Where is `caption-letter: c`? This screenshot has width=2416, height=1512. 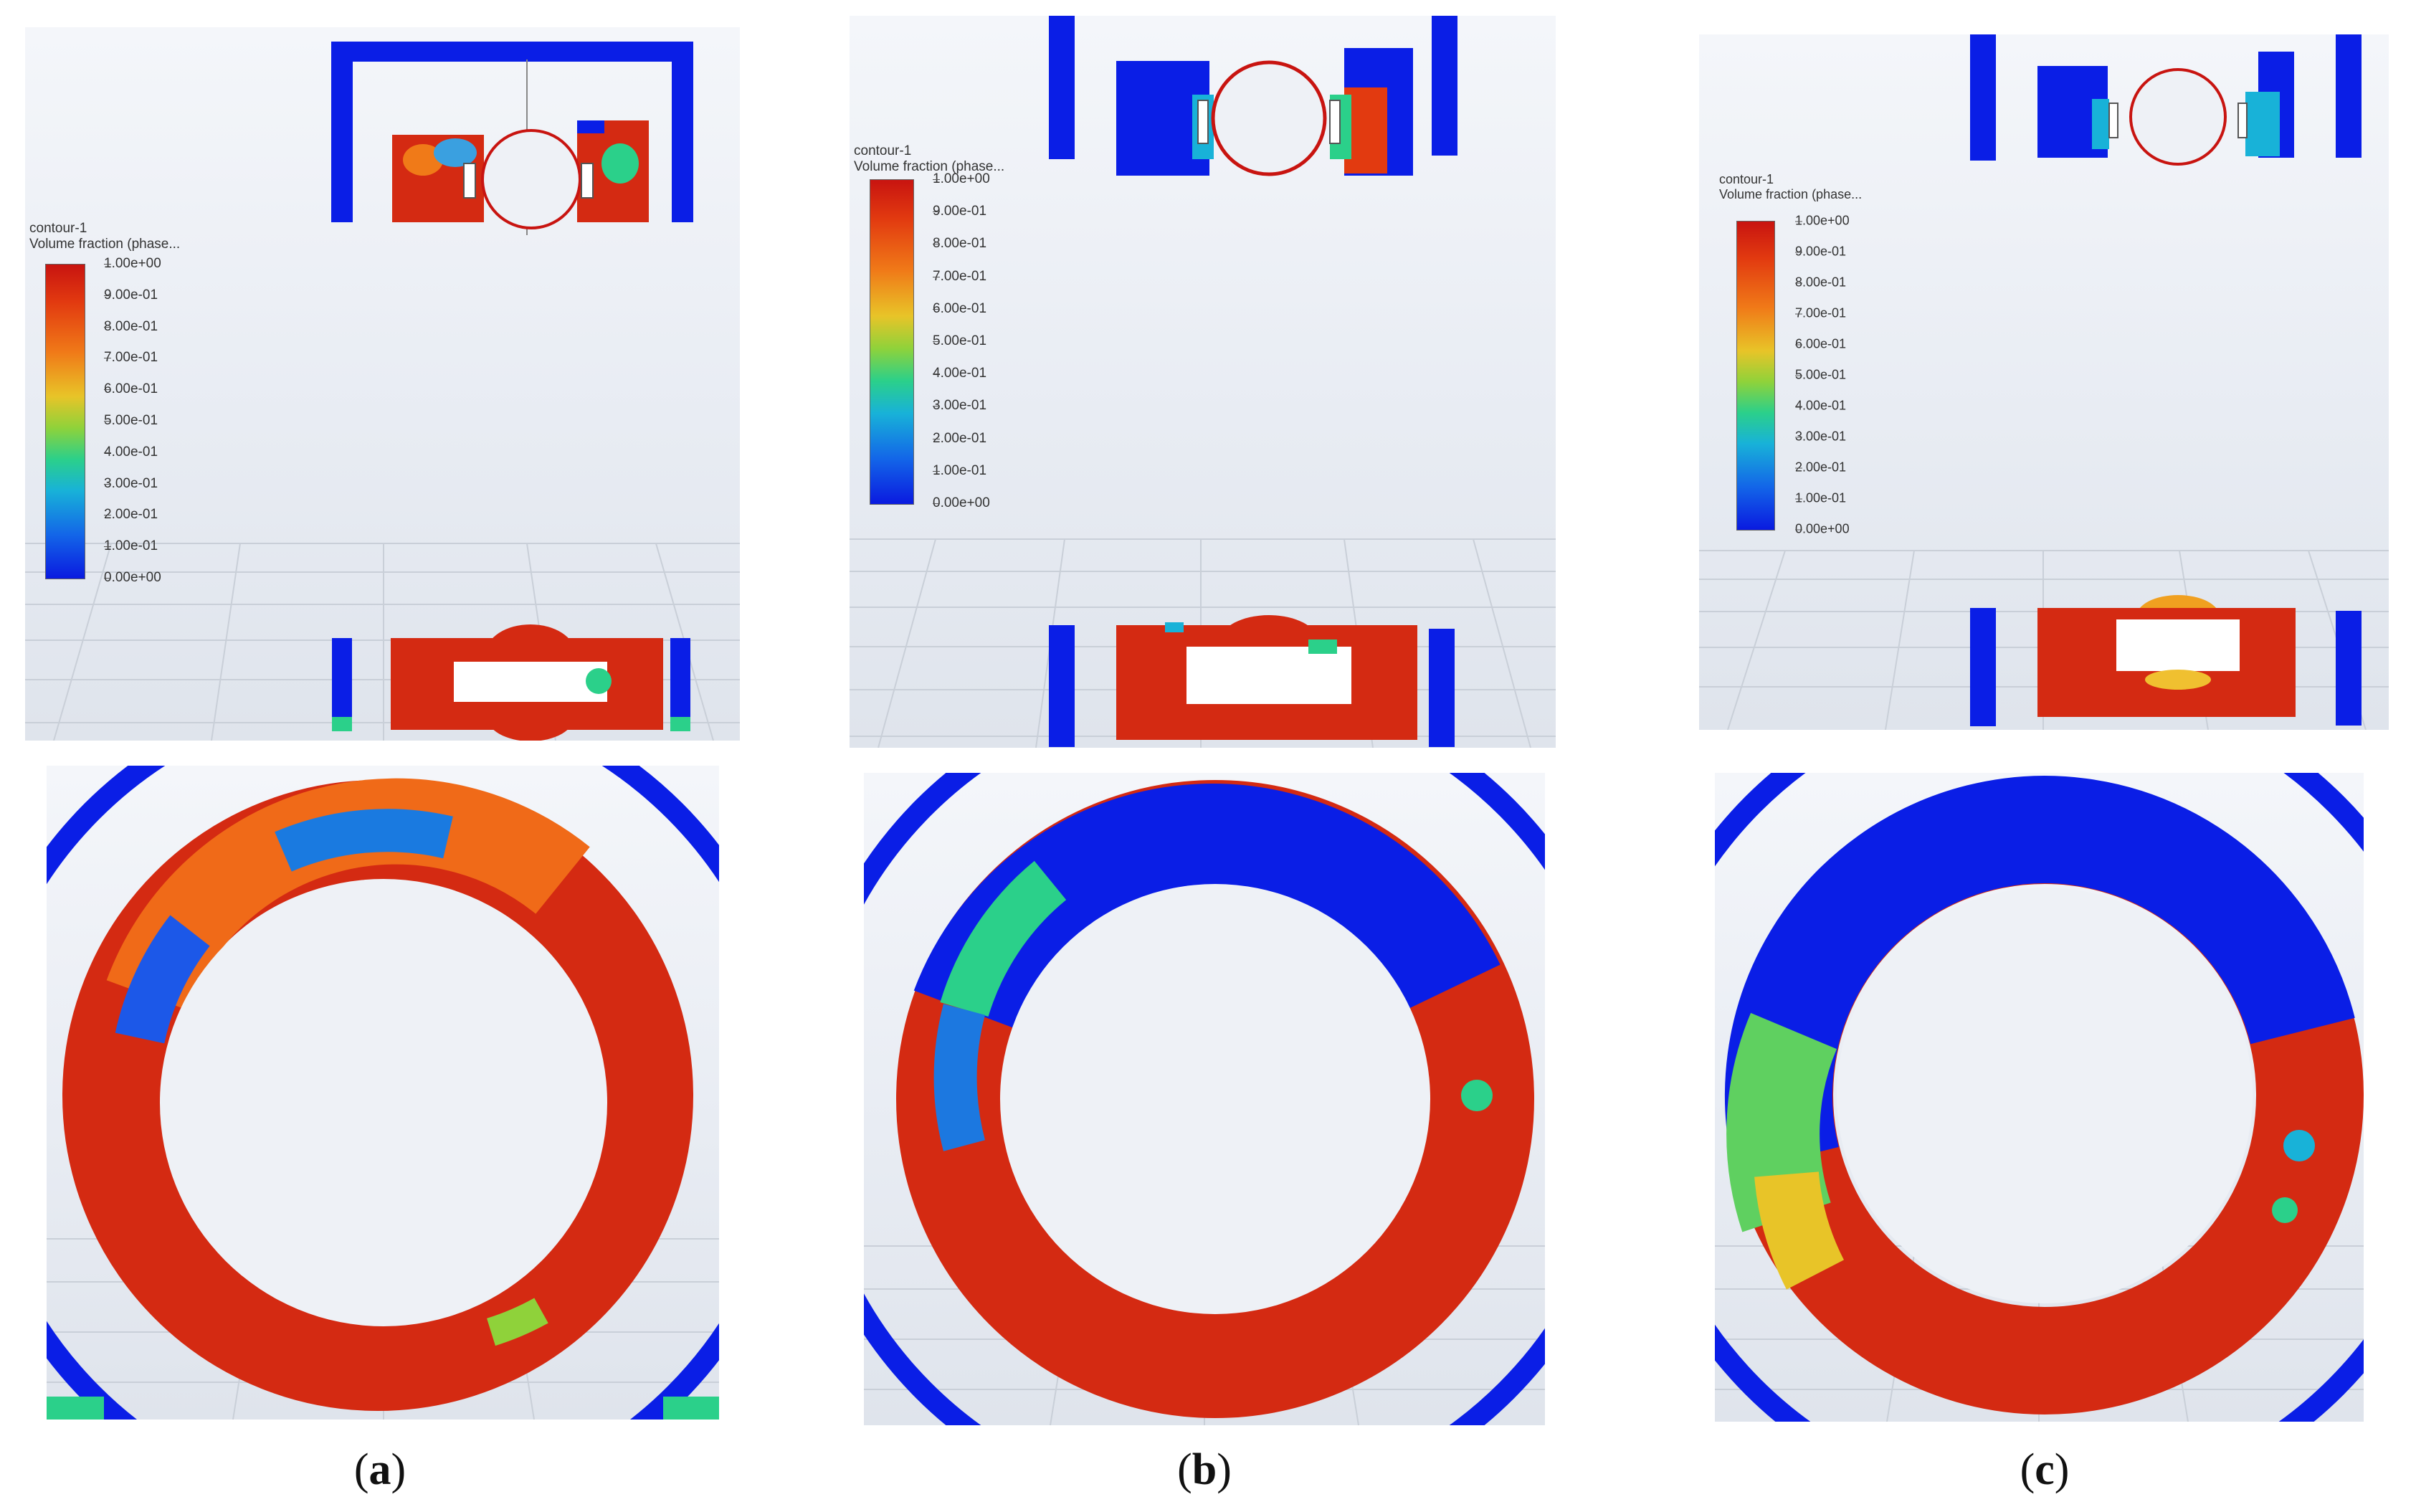 caption-letter: c is located at coordinates (2045, 1469).